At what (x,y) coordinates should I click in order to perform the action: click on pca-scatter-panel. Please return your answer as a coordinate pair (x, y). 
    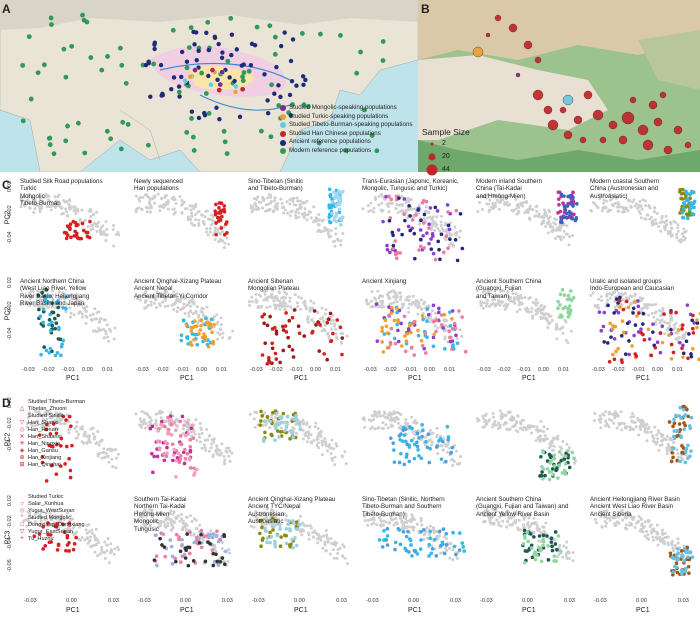
    Looking at the image, I should click on (527, 218).